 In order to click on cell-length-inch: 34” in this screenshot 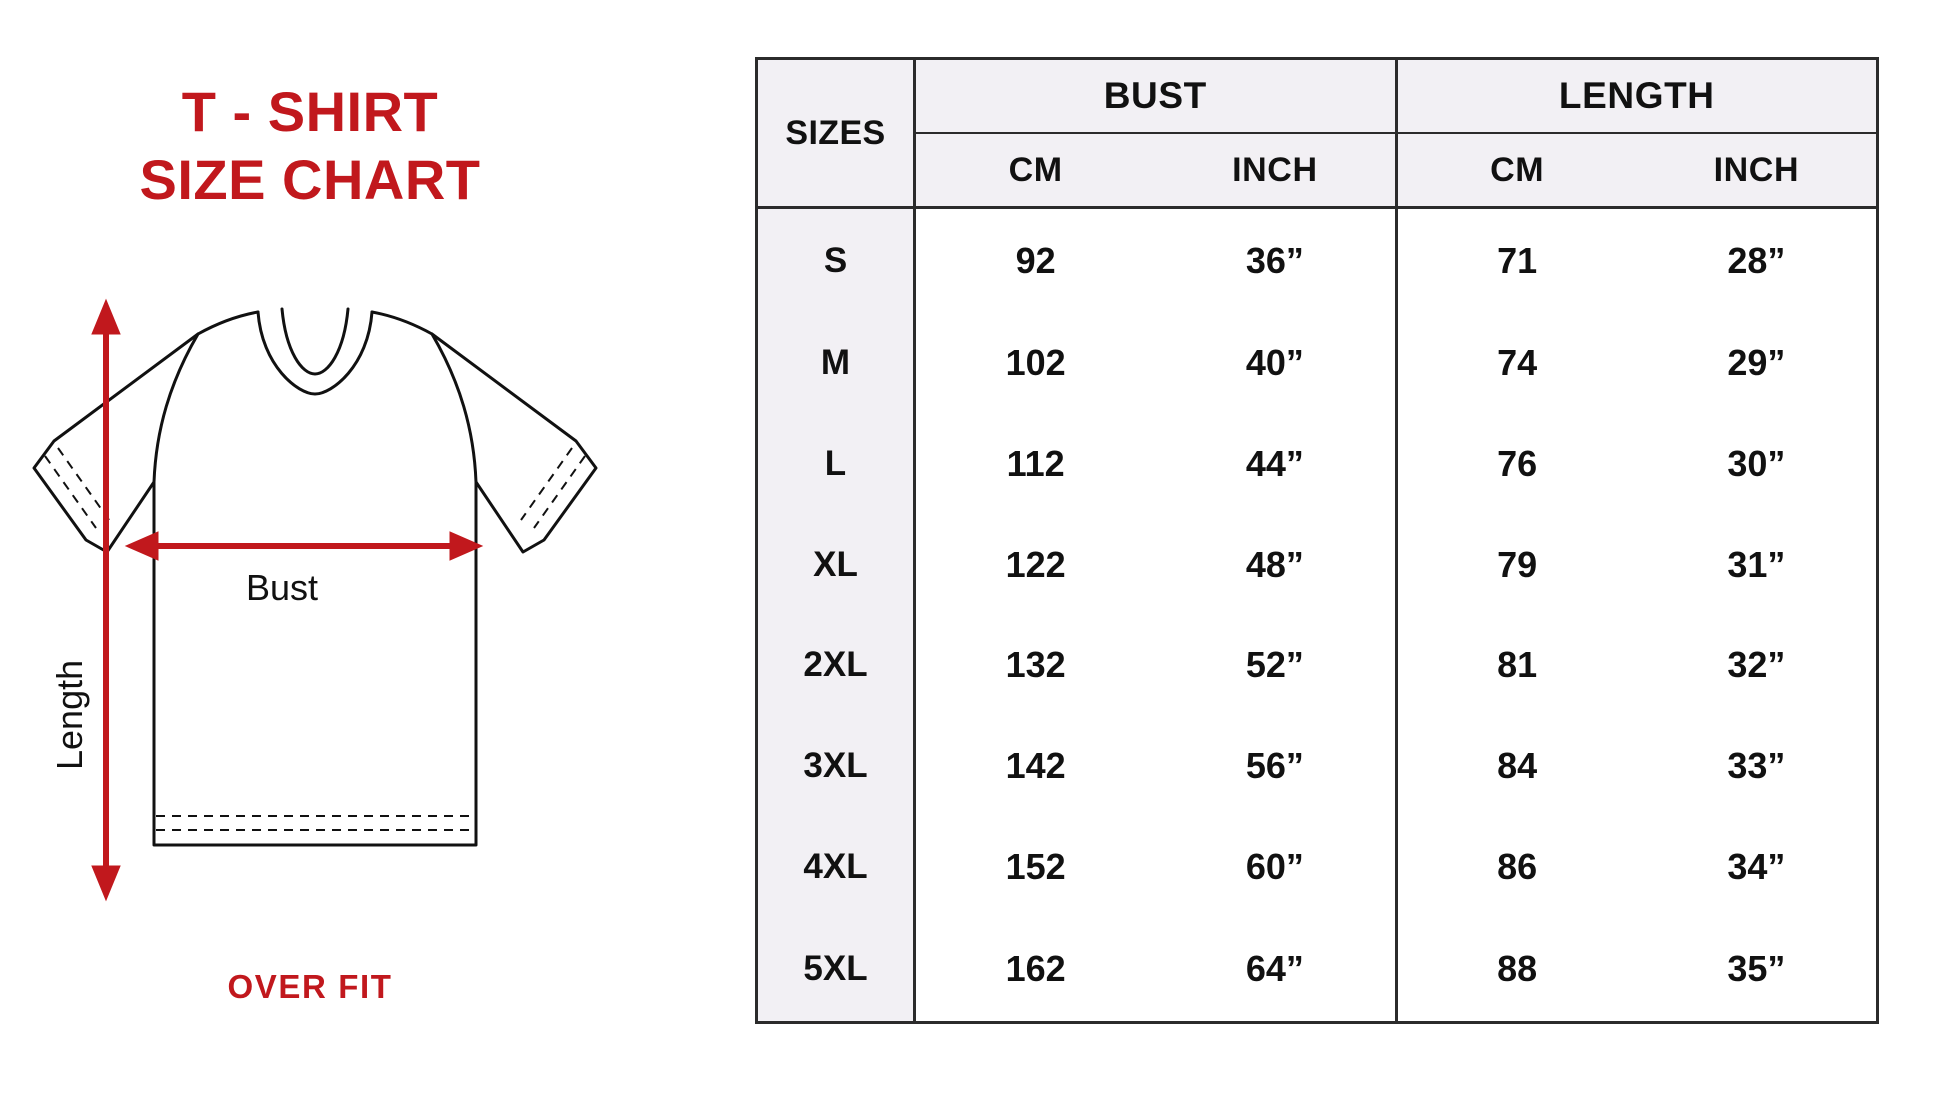, I will do `click(1757, 867)`.